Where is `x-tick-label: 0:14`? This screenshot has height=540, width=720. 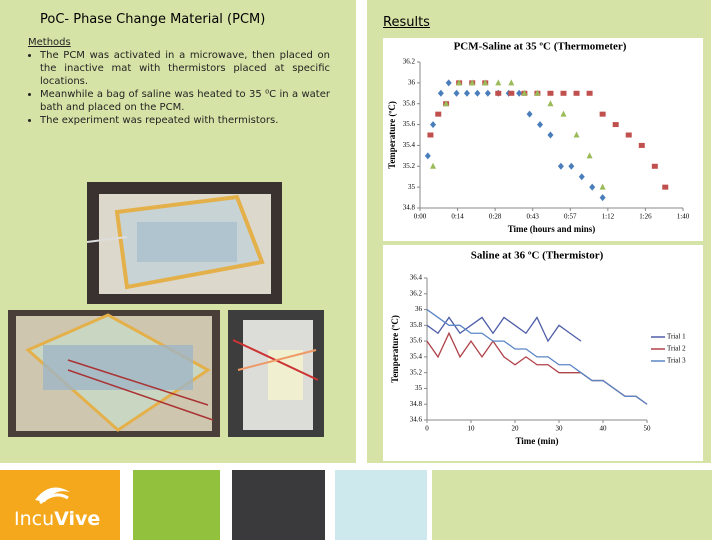
x-tick-label: 0:14 is located at coordinates (457, 217).